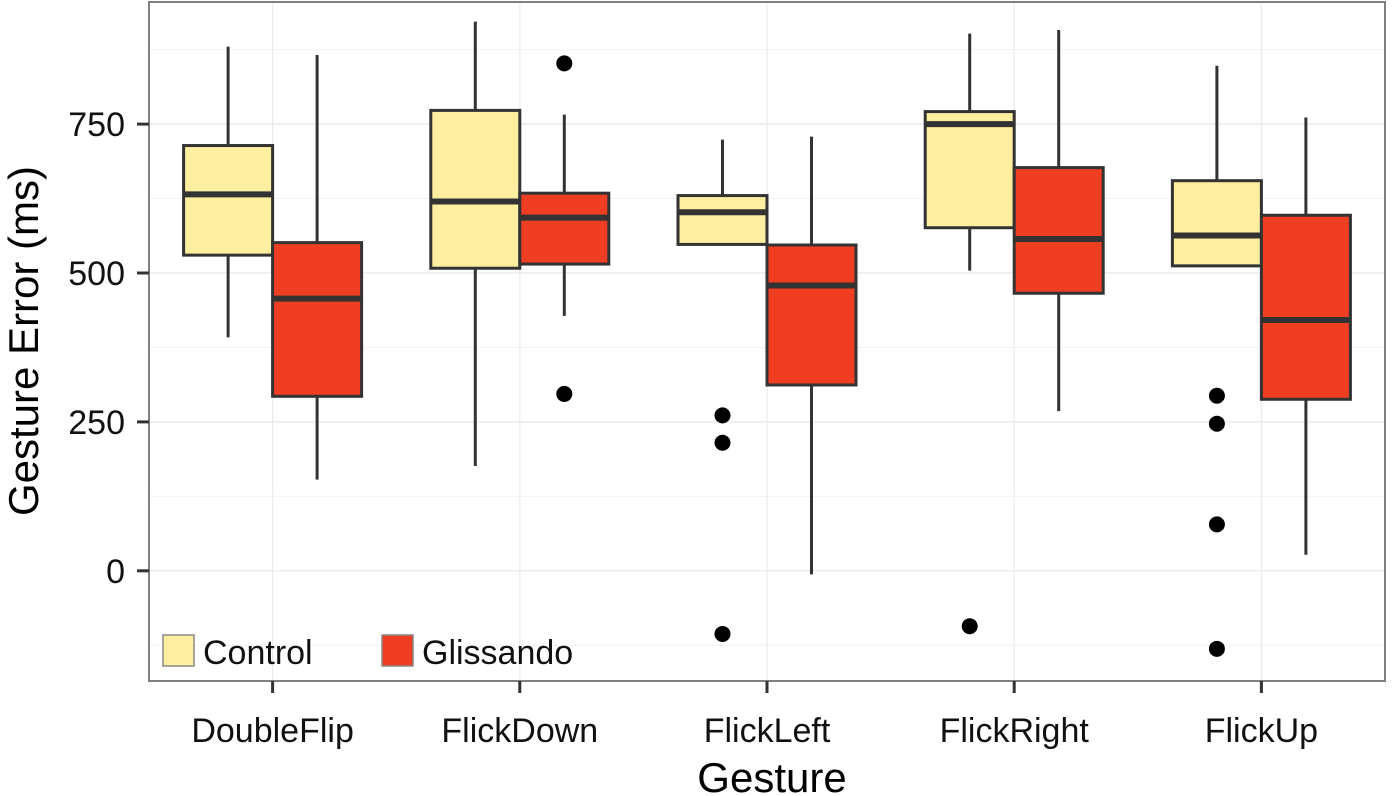 The image size is (1396, 796). What do you see at coordinates (96, 274) in the screenshot?
I see `y-tick-label: 500` at bounding box center [96, 274].